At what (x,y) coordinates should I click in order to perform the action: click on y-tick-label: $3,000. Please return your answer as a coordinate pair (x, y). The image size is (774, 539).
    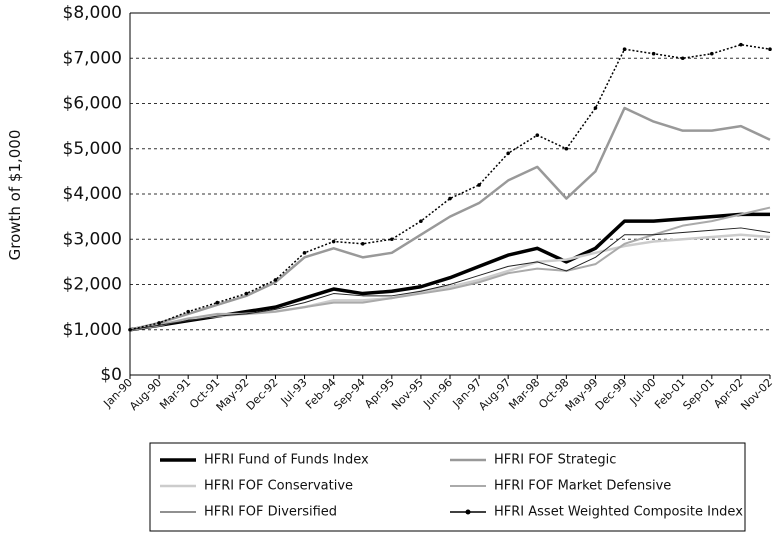
    Looking at the image, I should click on (92, 239).